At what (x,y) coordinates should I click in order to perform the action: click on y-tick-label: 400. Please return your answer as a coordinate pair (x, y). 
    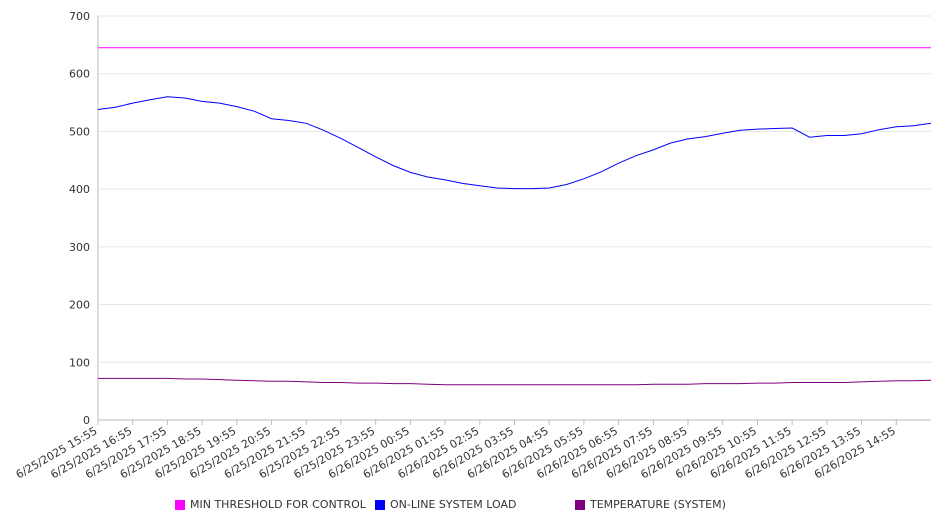
    Looking at the image, I should click on (79, 189).